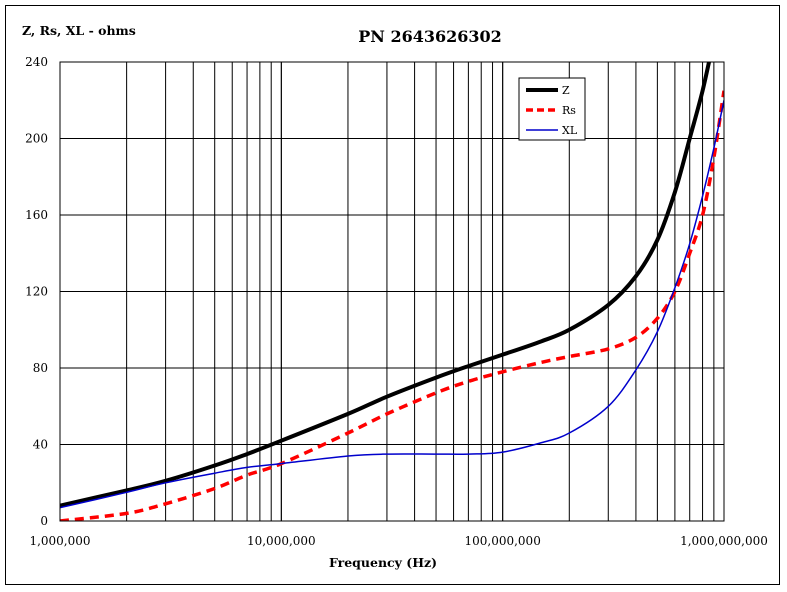  I want to click on y-tick-label: 160, so click(36, 215).